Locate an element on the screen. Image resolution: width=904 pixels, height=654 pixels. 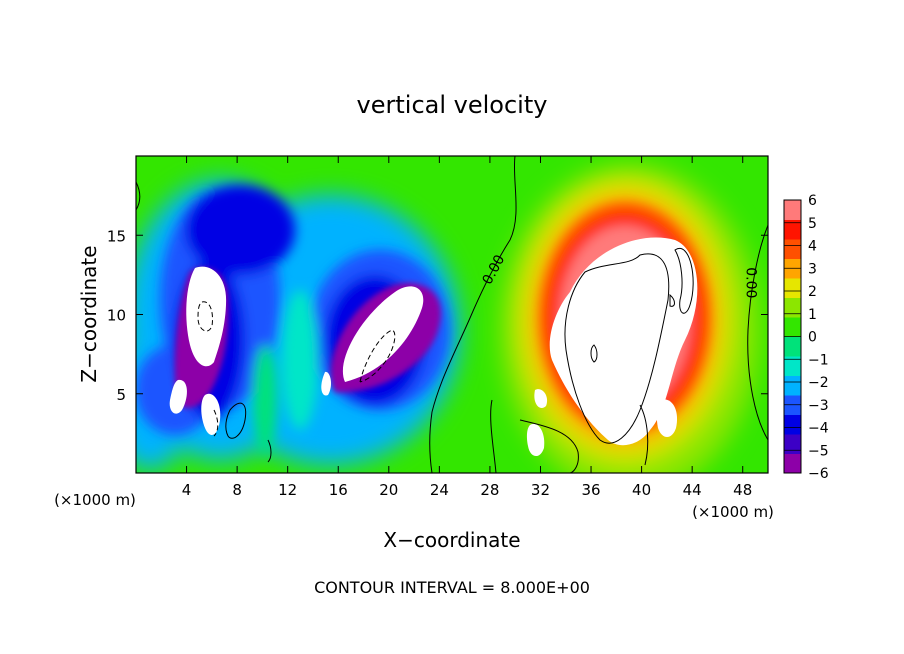
colorbar-tick-label: −5 is located at coordinates (818, 451).